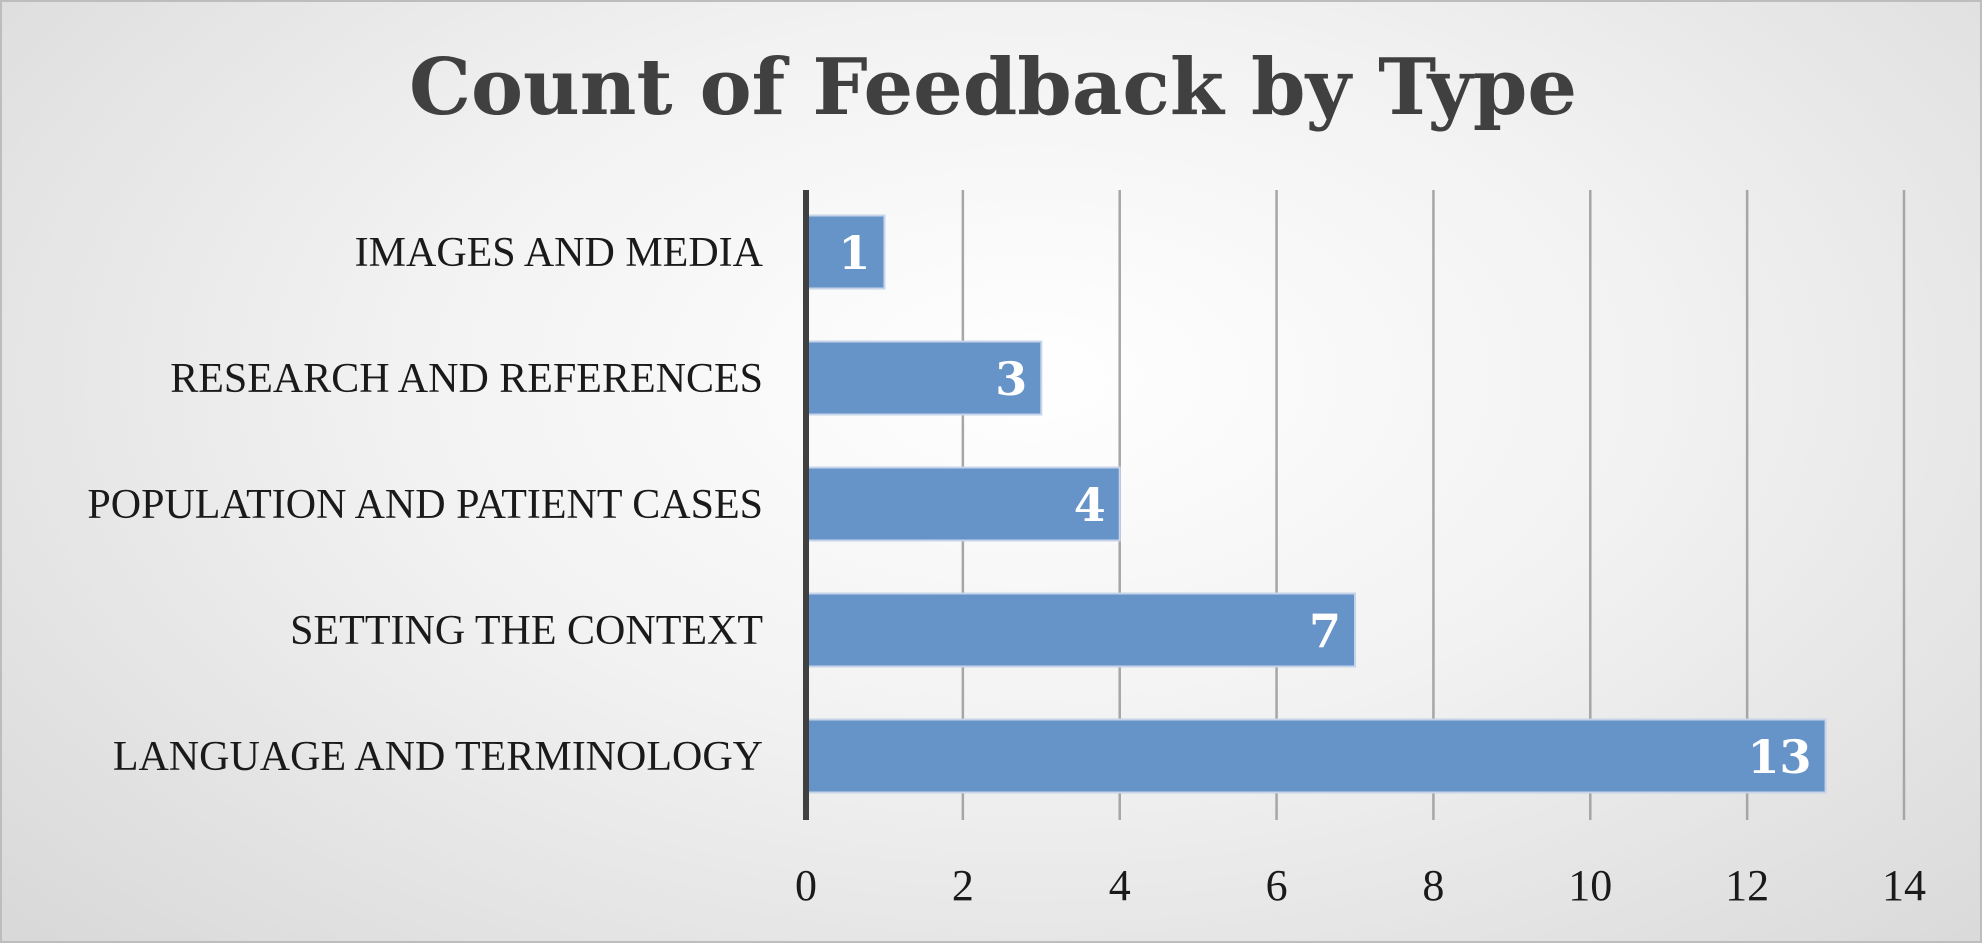 The image size is (1982, 943). I want to click on x-tick-label-10: 10, so click(1590, 885).